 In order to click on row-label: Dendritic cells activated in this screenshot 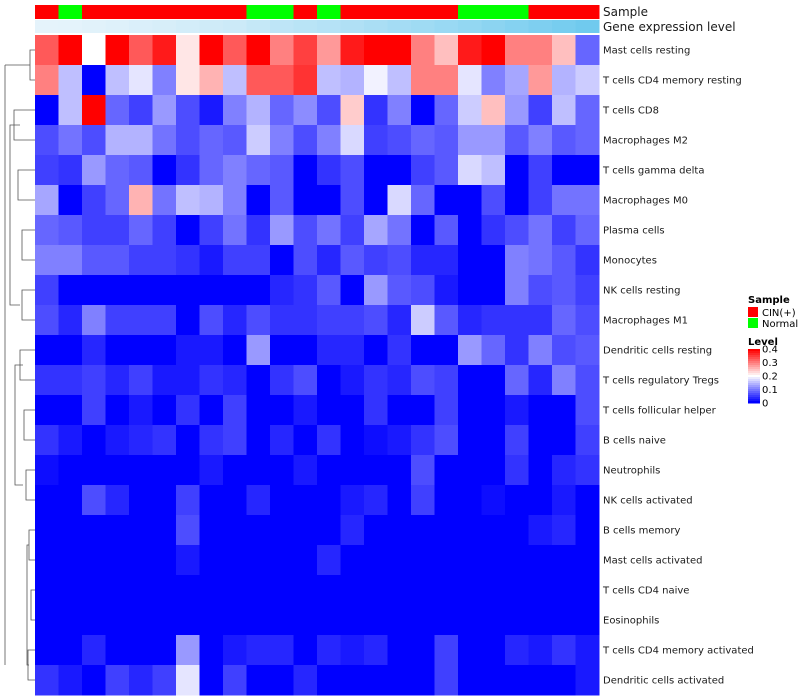, I will do `click(663, 681)`.